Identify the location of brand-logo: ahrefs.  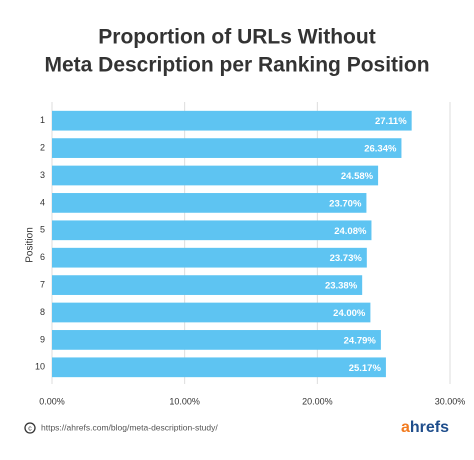
(425, 427).